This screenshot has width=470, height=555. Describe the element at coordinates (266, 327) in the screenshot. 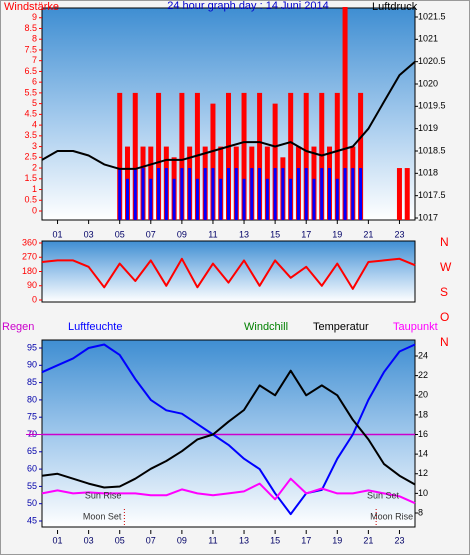

I see `legend-label: Windchill` at that location.